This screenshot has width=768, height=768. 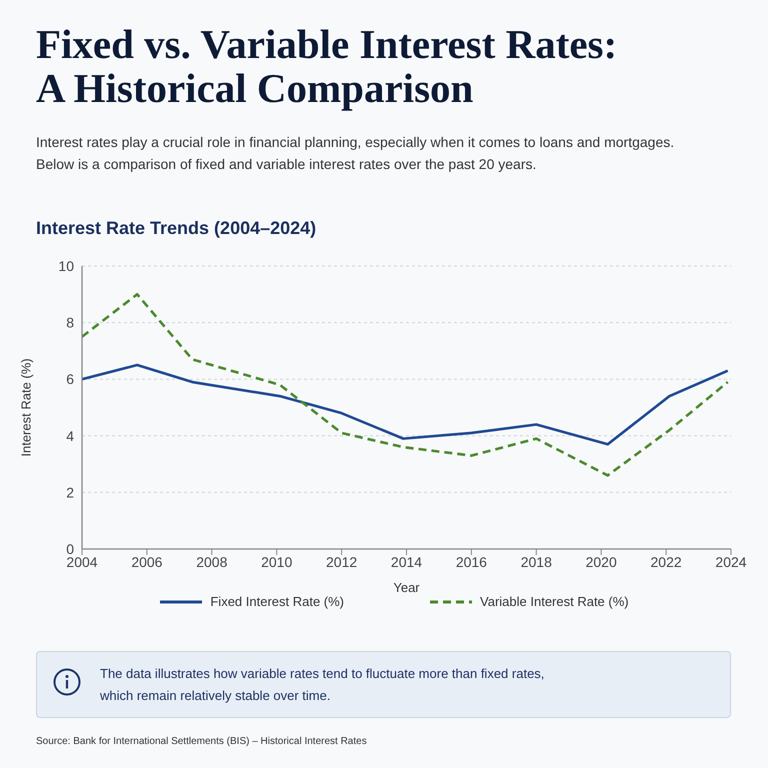 I want to click on chart-subtitle: Interest rates play a crucial role in financial planning, especially when it comes to loans and mortgages. Below is a comparison of fixed and variable interest rates over the past 20 years., so click(x=356, y=153).